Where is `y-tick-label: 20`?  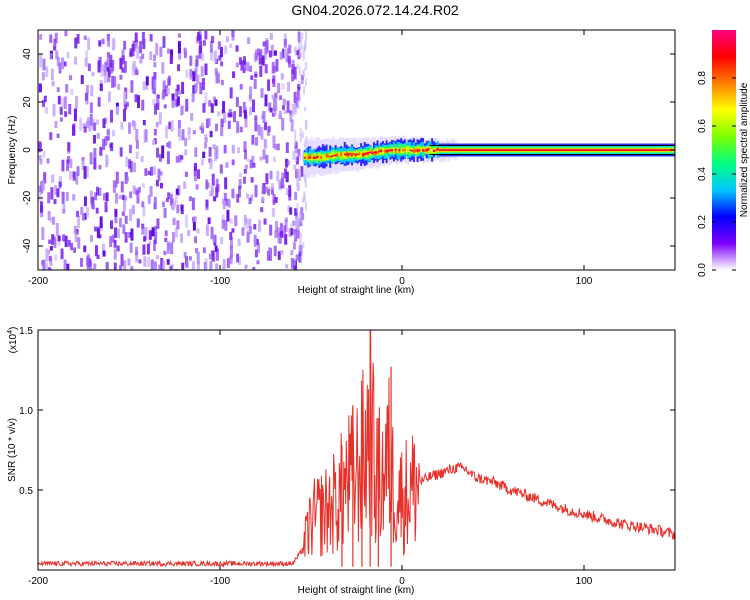 y-tick-label: 20 is located at coordinates (27, 102).